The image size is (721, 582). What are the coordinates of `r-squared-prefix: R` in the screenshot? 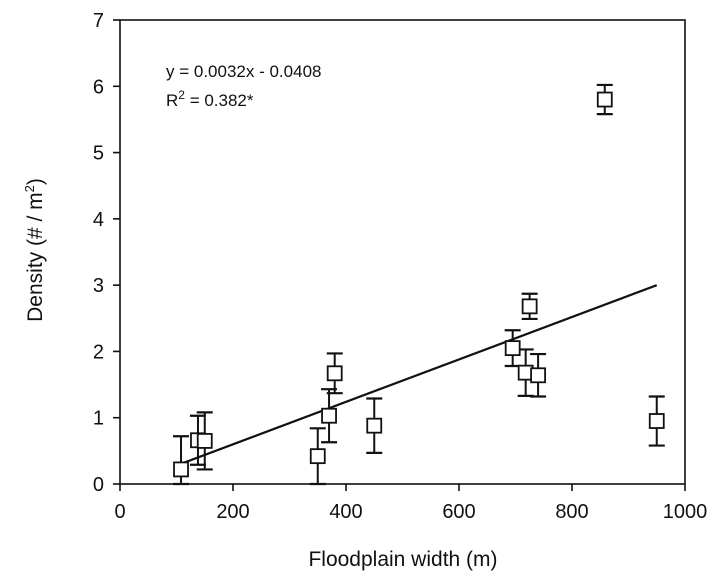 It's located at (172, 100).